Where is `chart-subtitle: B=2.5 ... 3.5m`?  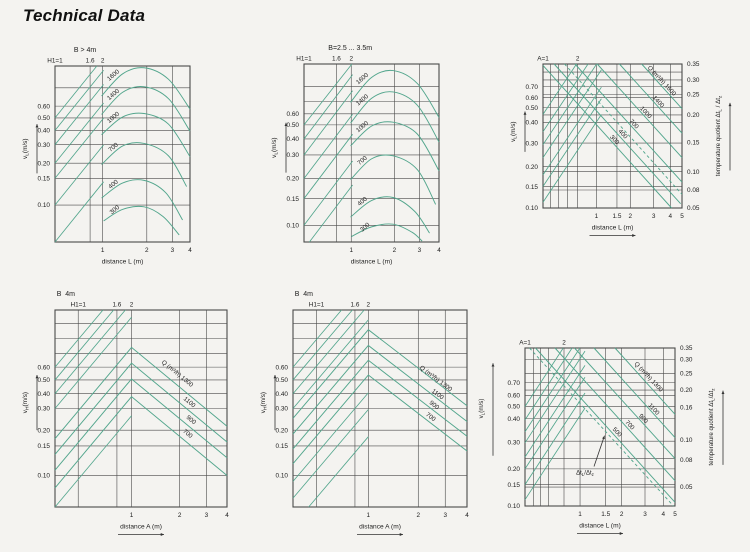
chart-subtitle: B=2.5 ... 3.5m is located at coordinates (350, 48).